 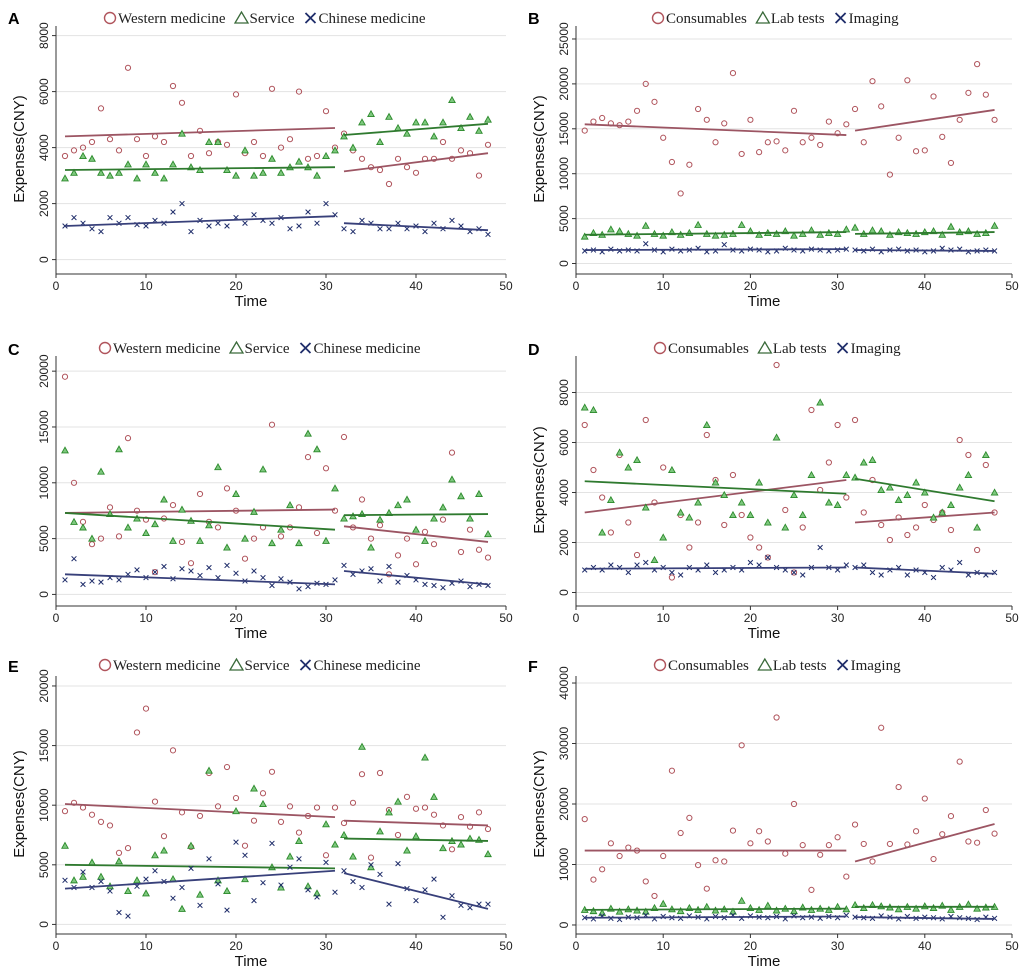 I want to click on series-chinese-medicine, so click(x=276, y=573).